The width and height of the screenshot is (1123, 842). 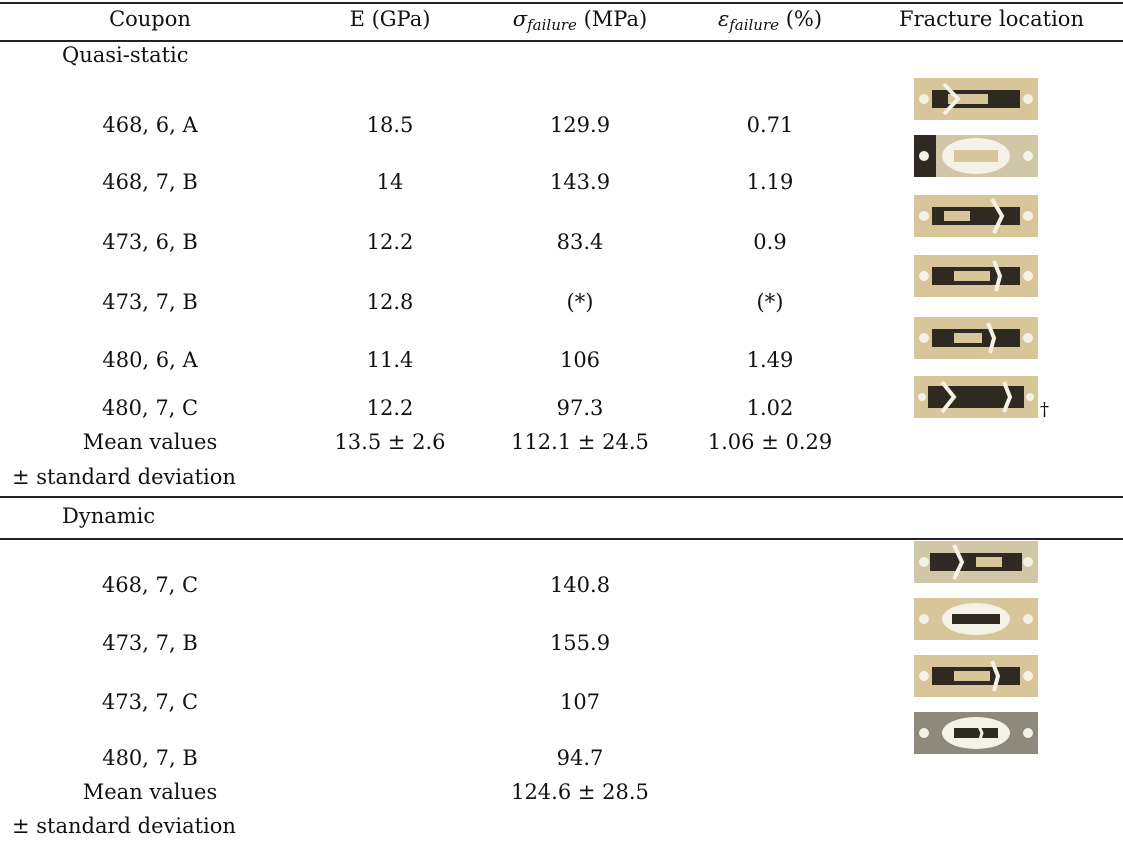 I want to click on qs-row-4-sigma: (*), so click(x=580, y=302).